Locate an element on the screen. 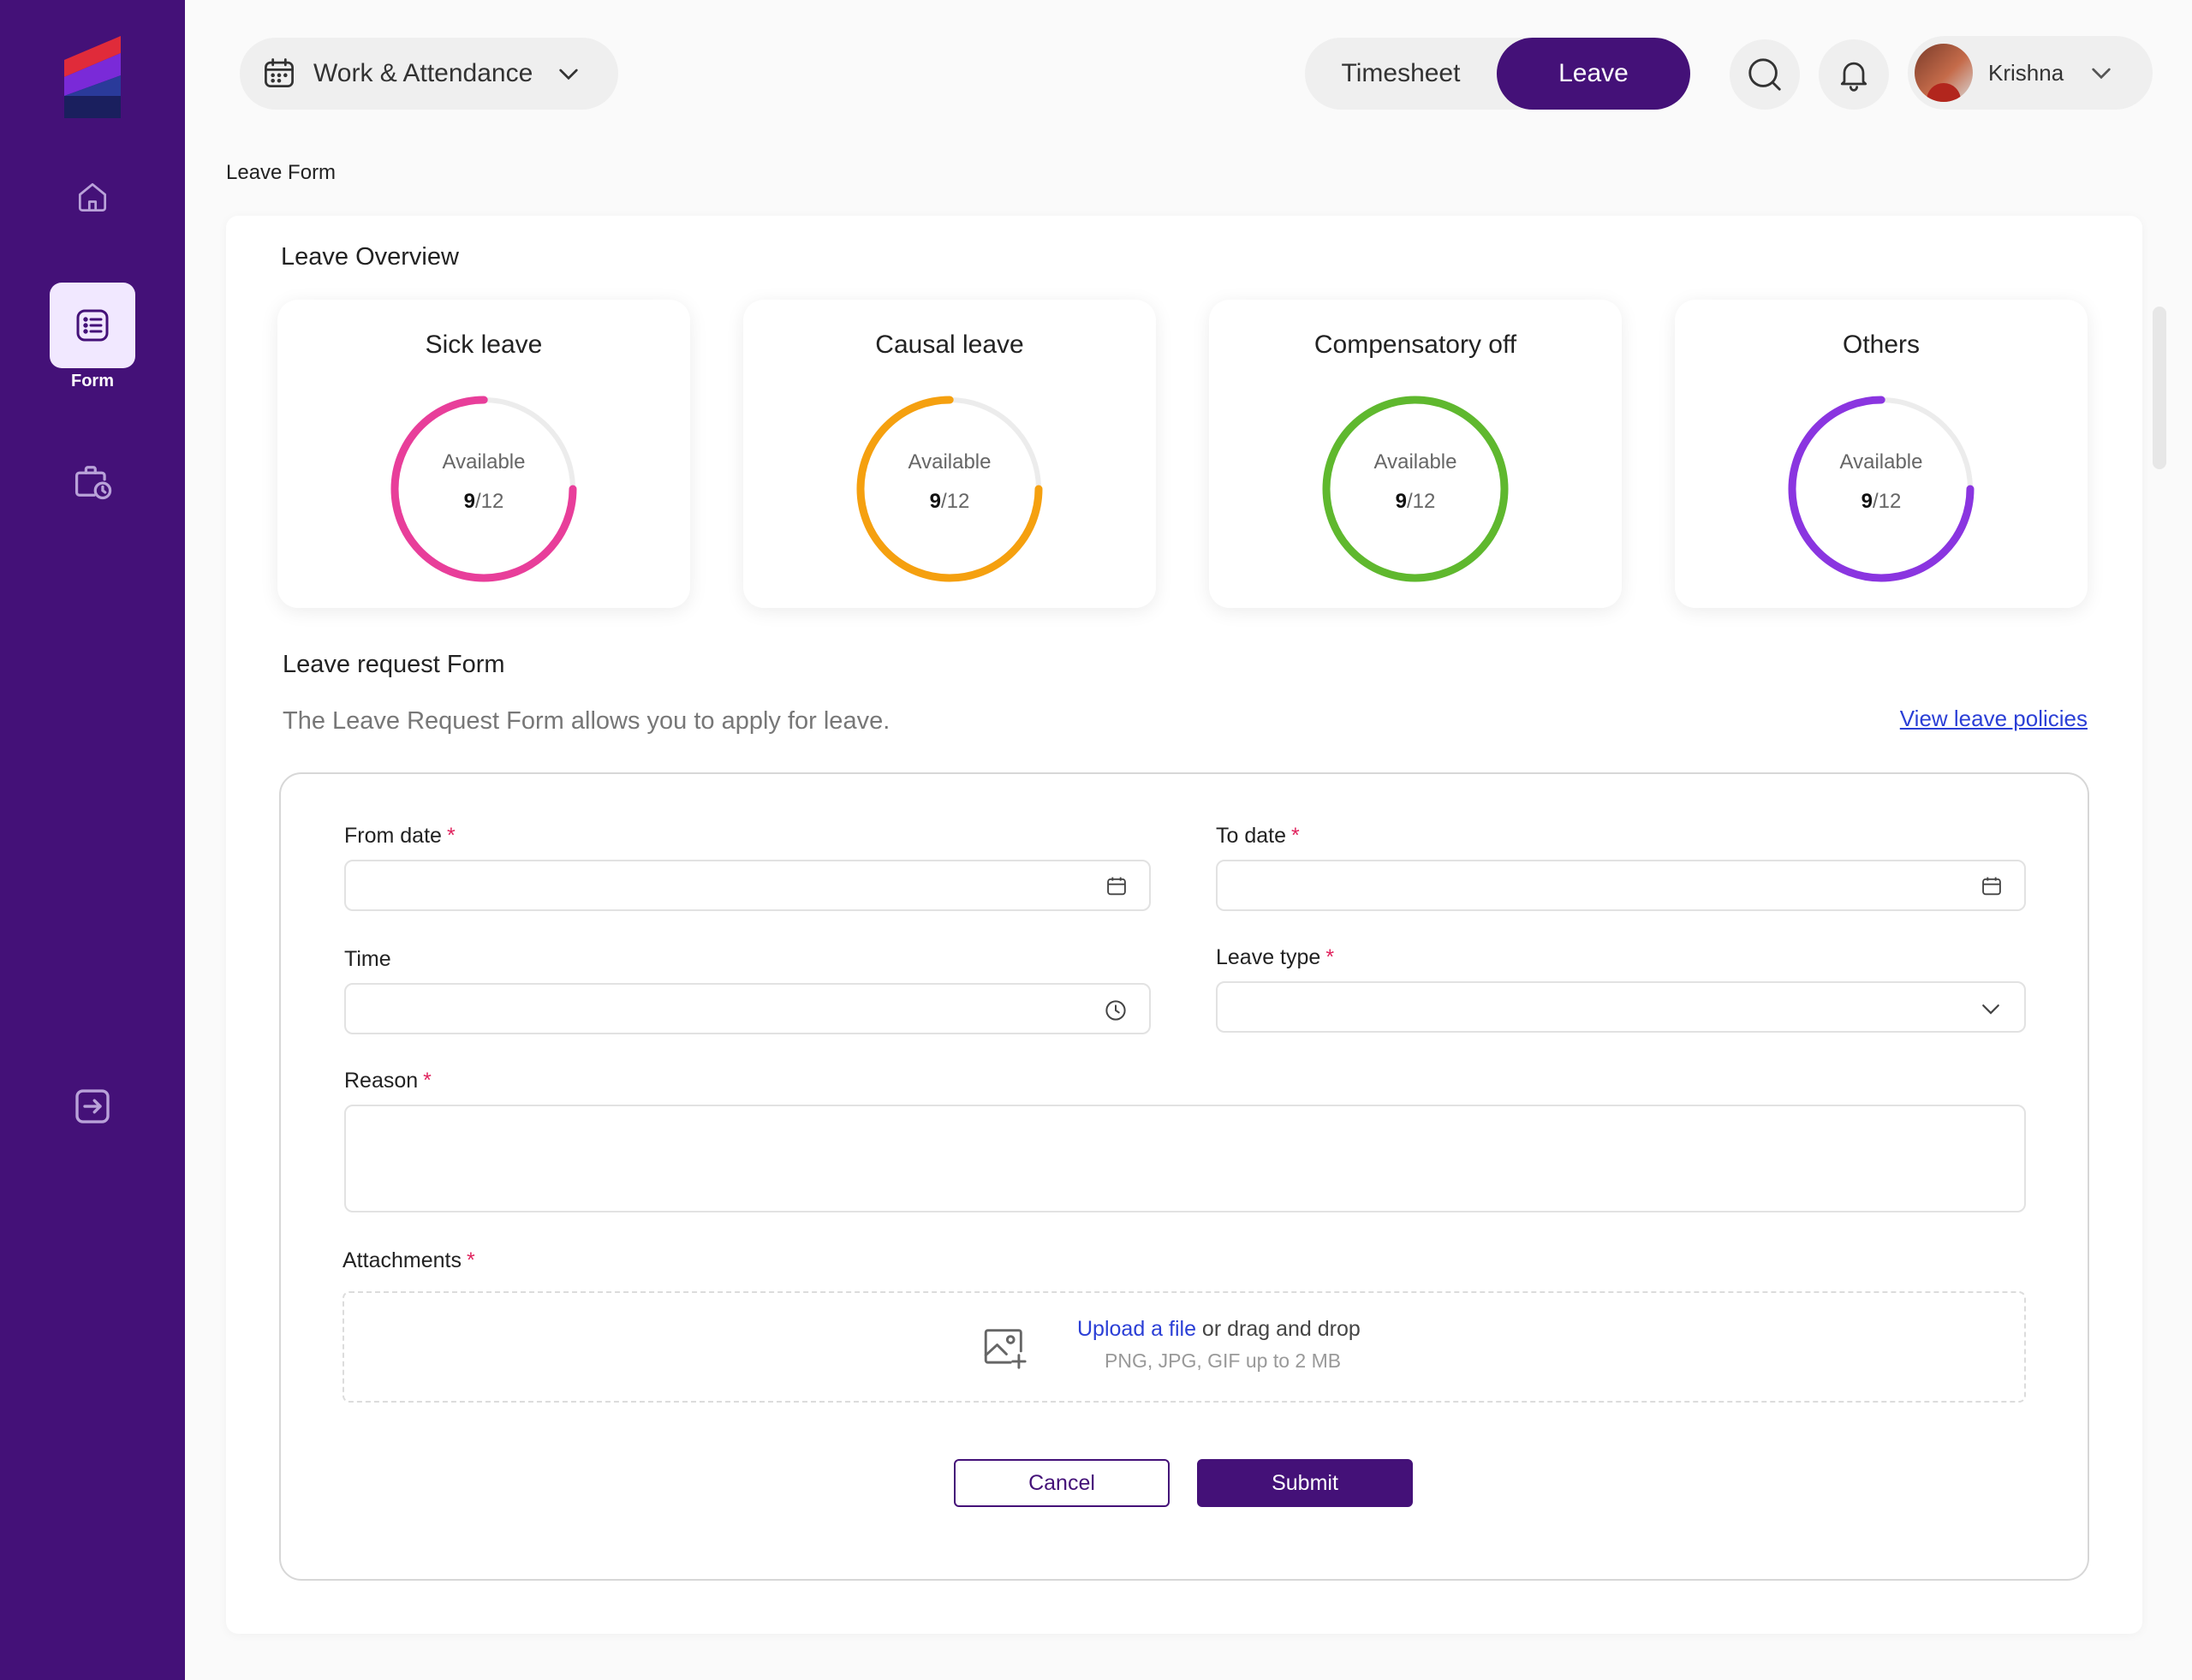 The width and height of the screenshot is (2192, 1680). module-switcher: Work & Attendance is located at coordinates (429, 74).